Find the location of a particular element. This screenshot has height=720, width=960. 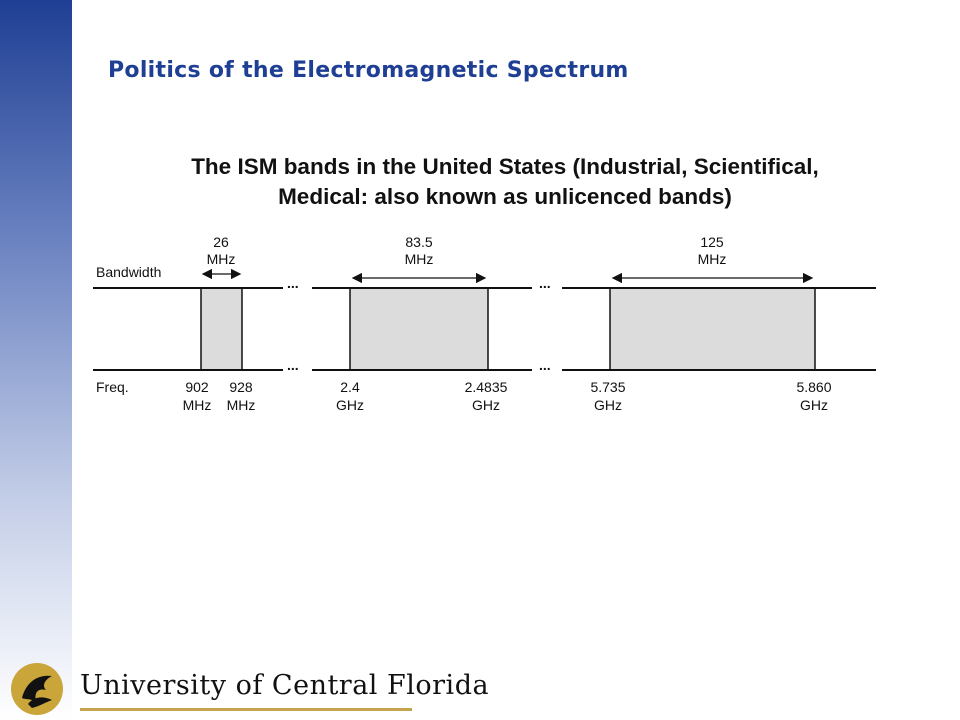

pegasus-logo-icon is located at coordinates (37, 689).